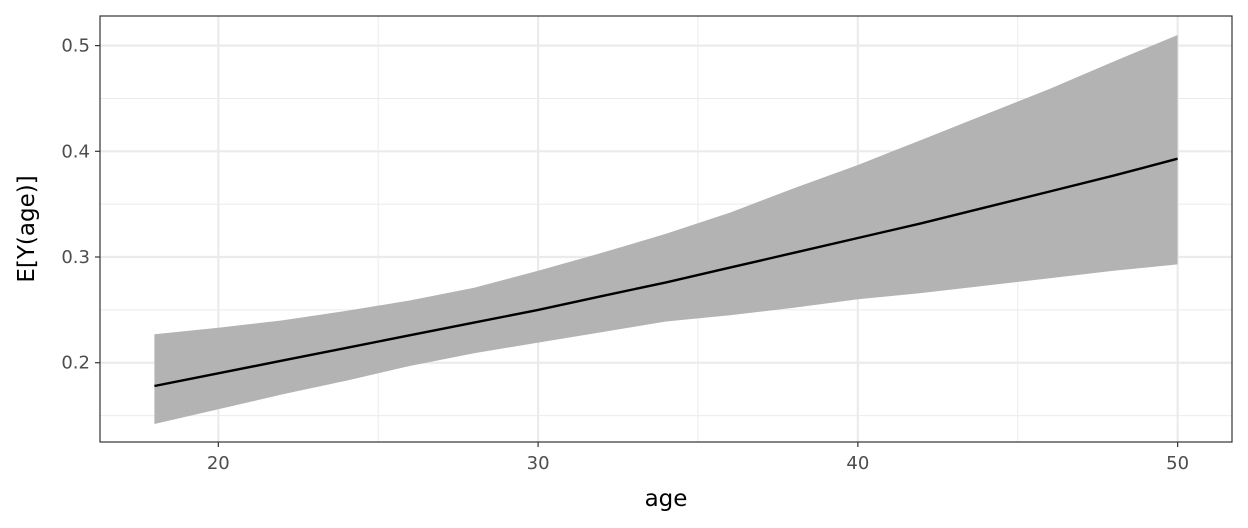  I want to click on x-axis-title: age, so click(666, 499).